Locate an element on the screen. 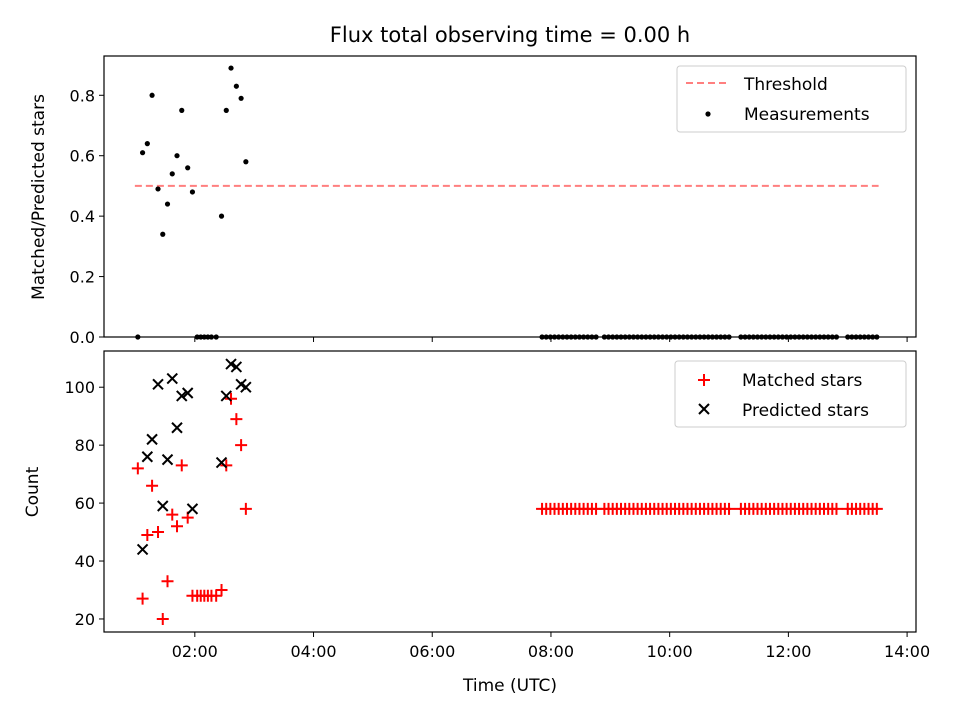 This screenshot has height=720, width=960. y-tick-label-ratio: 0.0 is located at coordinates (82, 337).